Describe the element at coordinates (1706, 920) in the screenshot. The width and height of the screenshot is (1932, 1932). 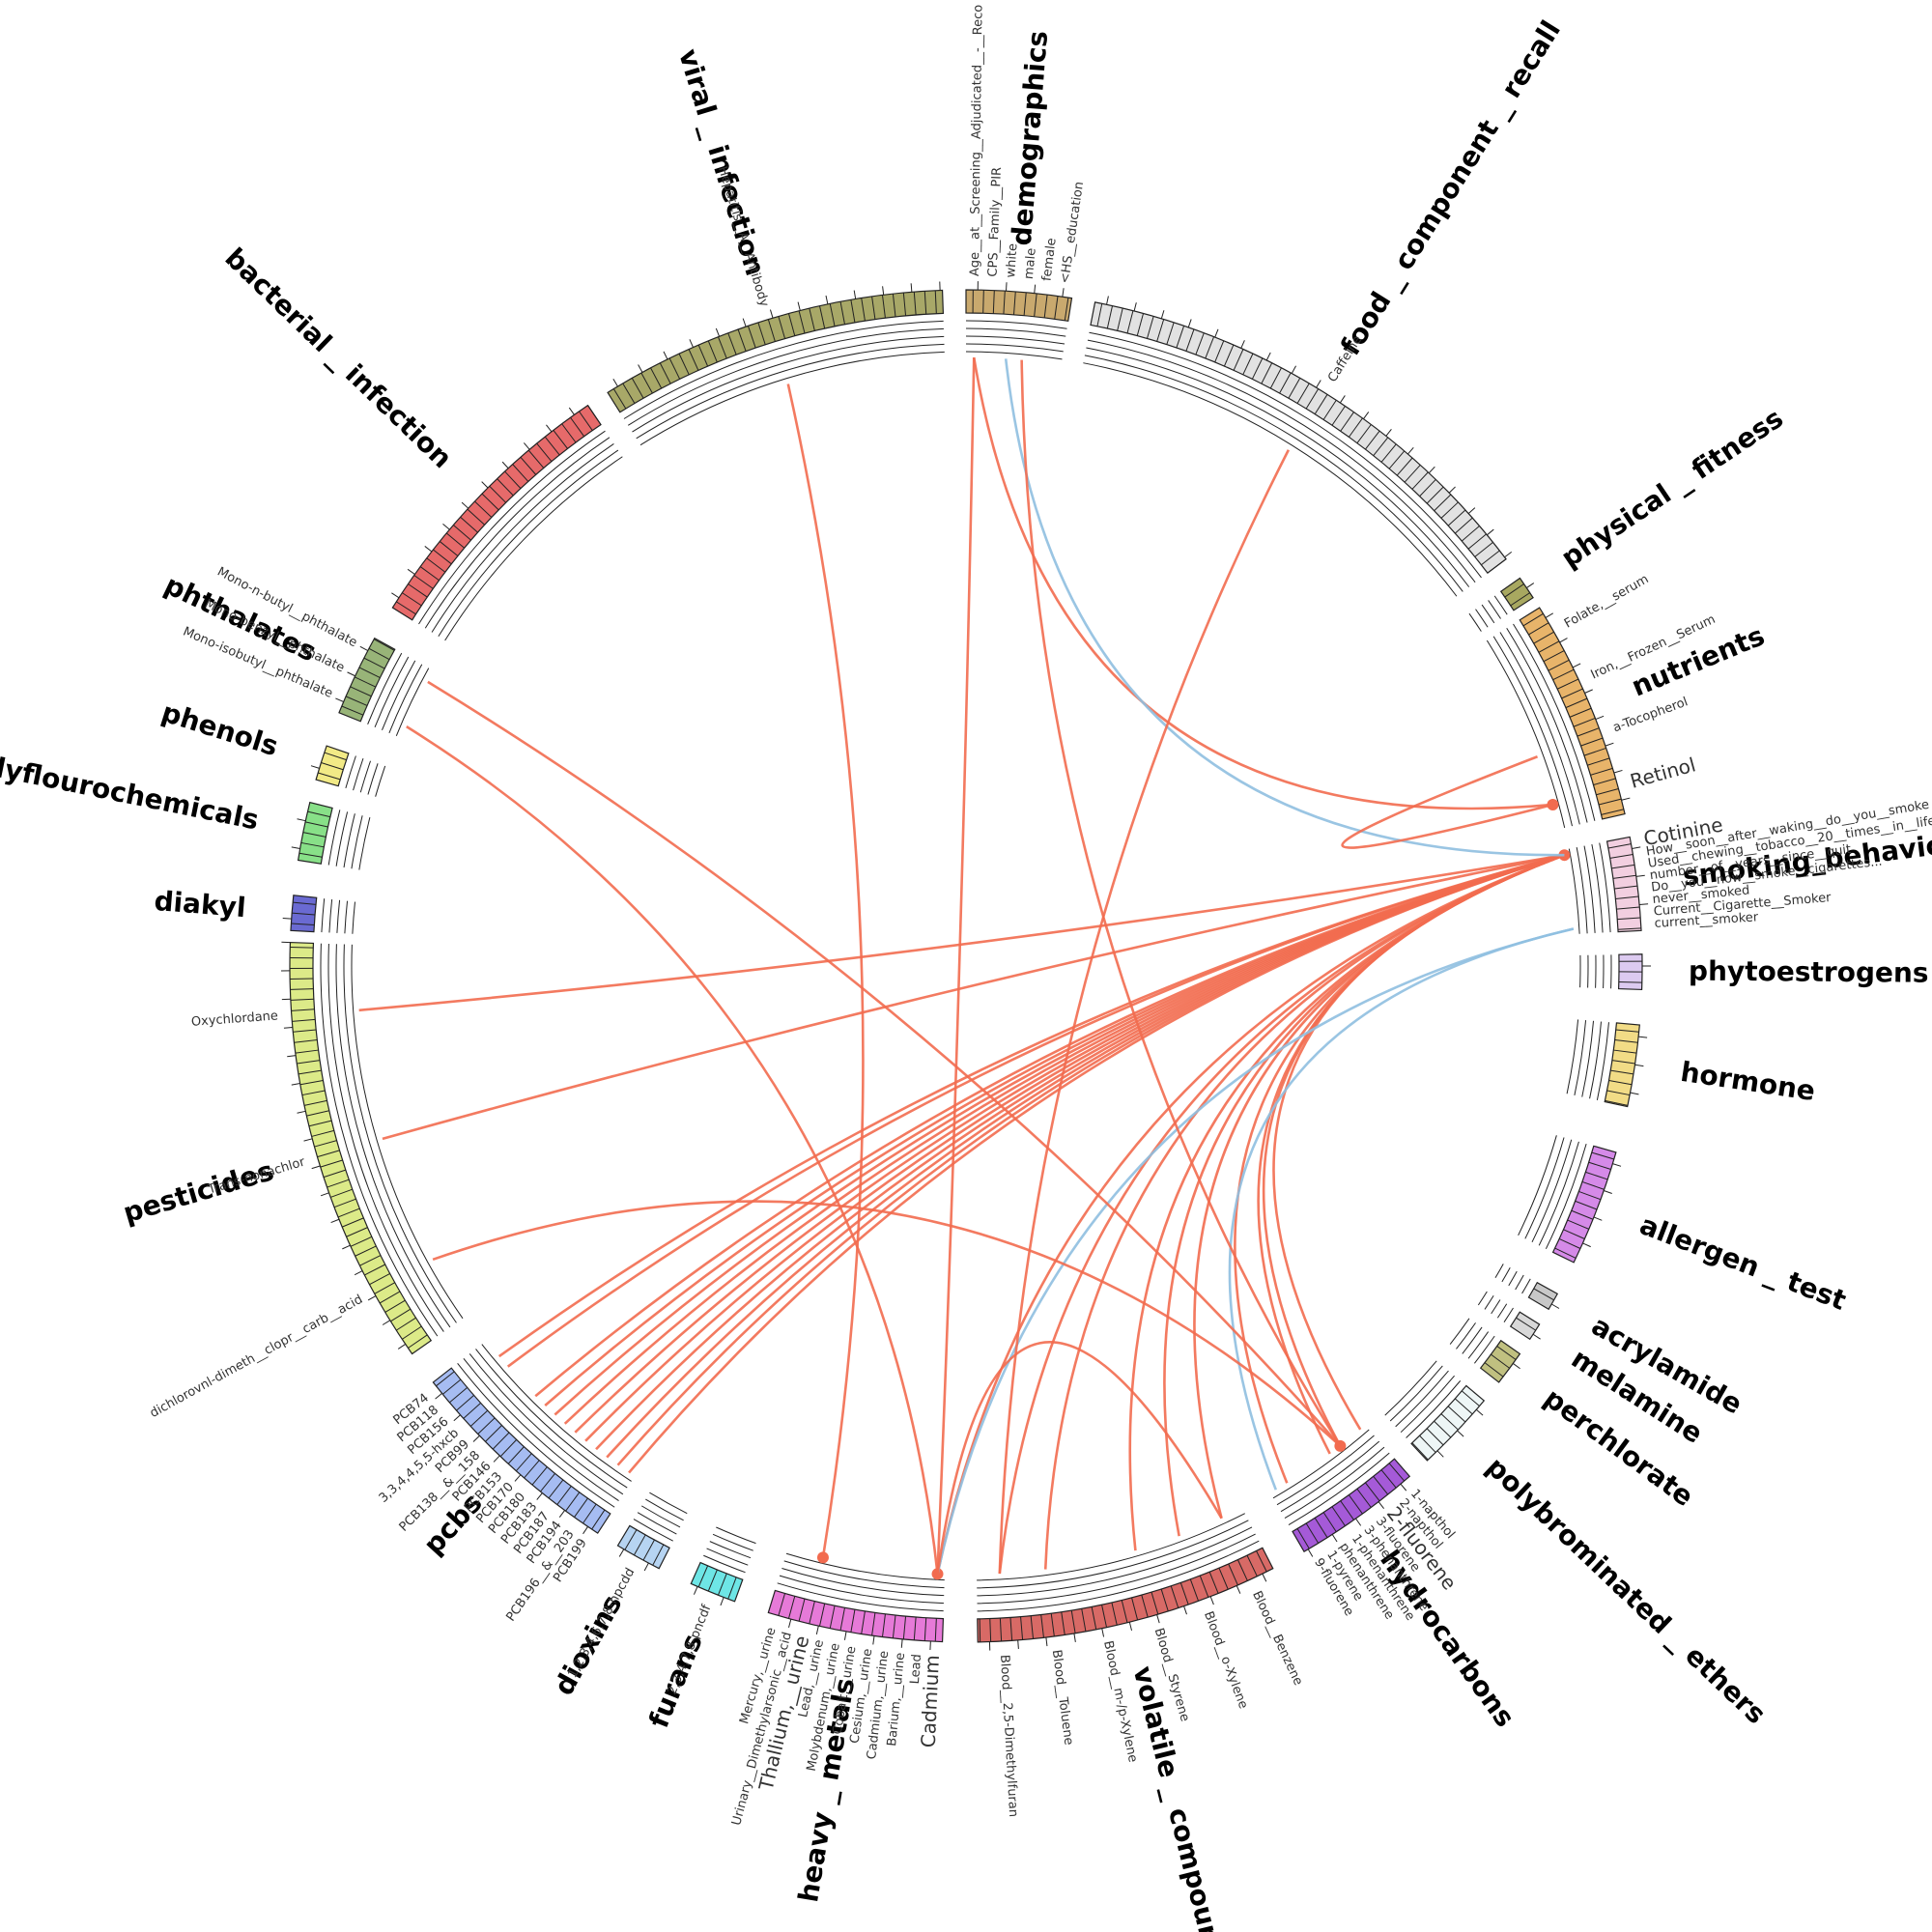
I see `feature-label: current__smoker` at that location.